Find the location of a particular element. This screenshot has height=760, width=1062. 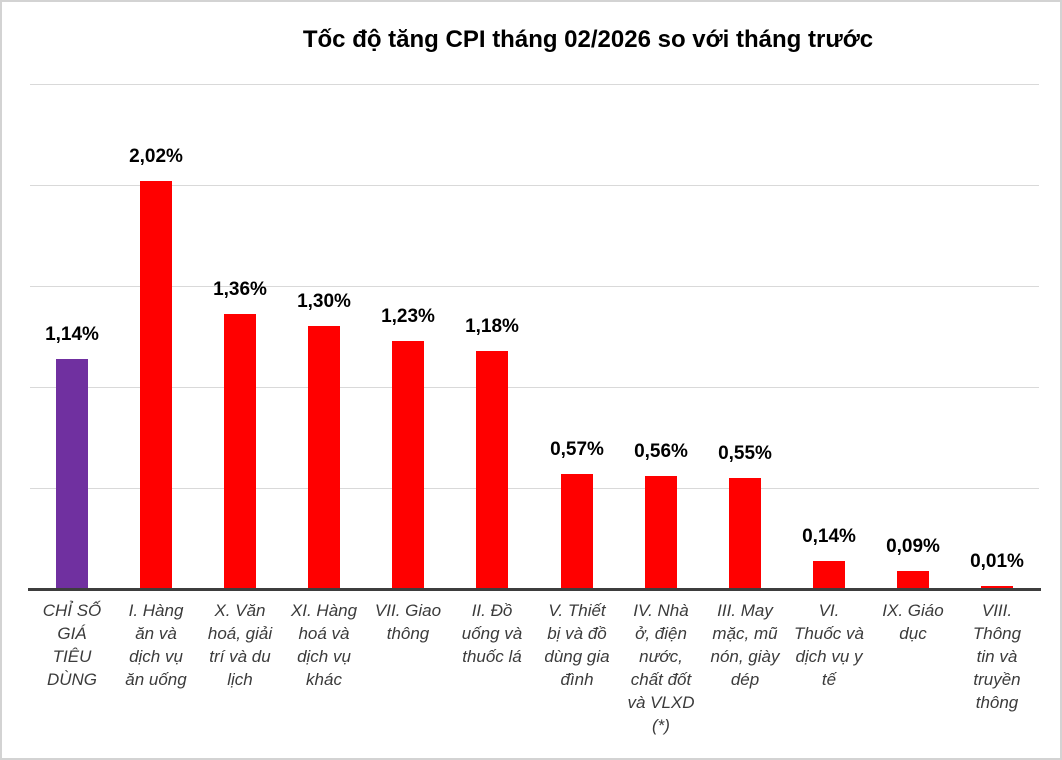

category-label: VIII. Thông tin và truyền thông is located at coordinates (997, 656).